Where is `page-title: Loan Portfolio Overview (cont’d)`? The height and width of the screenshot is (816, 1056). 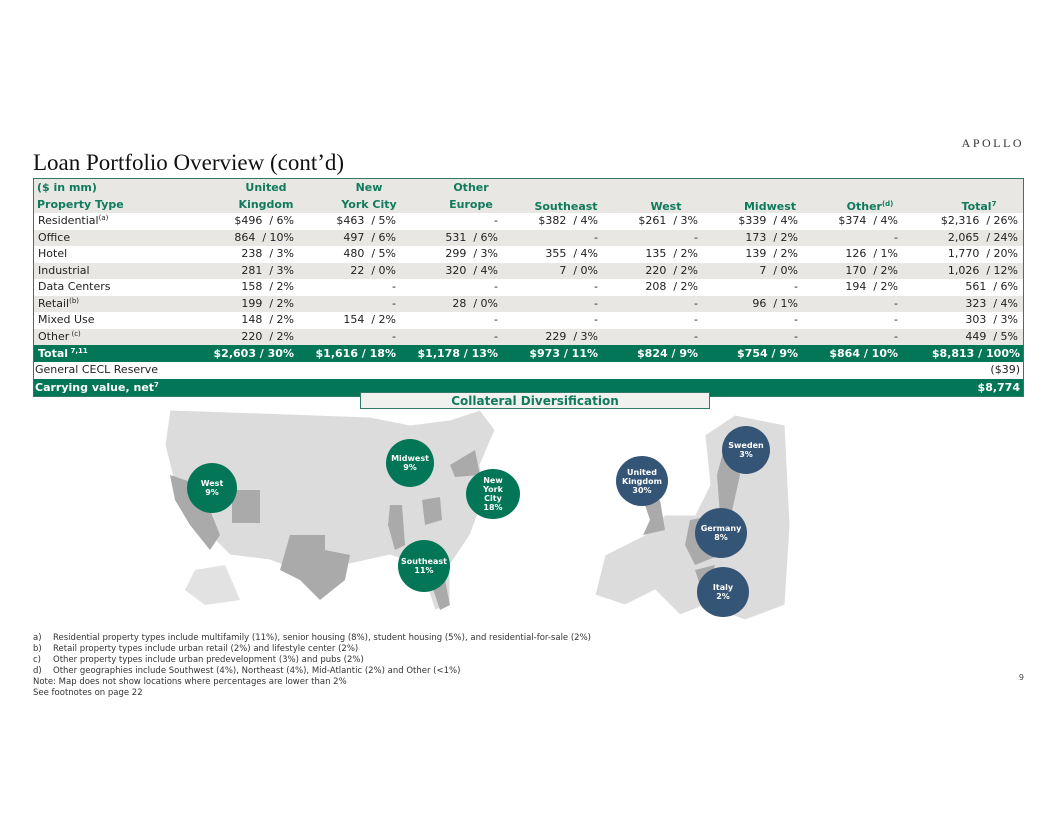
page-title: Loan Portfolio Overview (cont’d) is located at coordinates (189, 162).